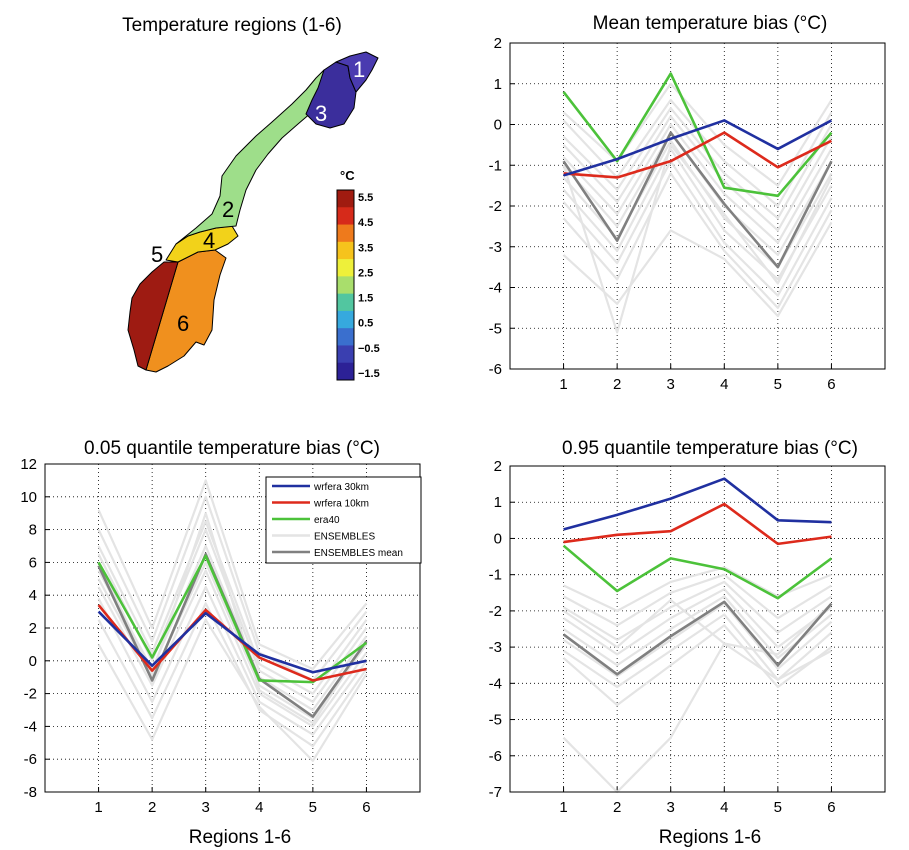 This screenshot has width=909, height=850. Describe the element at coordinates (33, 595) in the screenshot. I see `y-tick-label: 4` at that location.